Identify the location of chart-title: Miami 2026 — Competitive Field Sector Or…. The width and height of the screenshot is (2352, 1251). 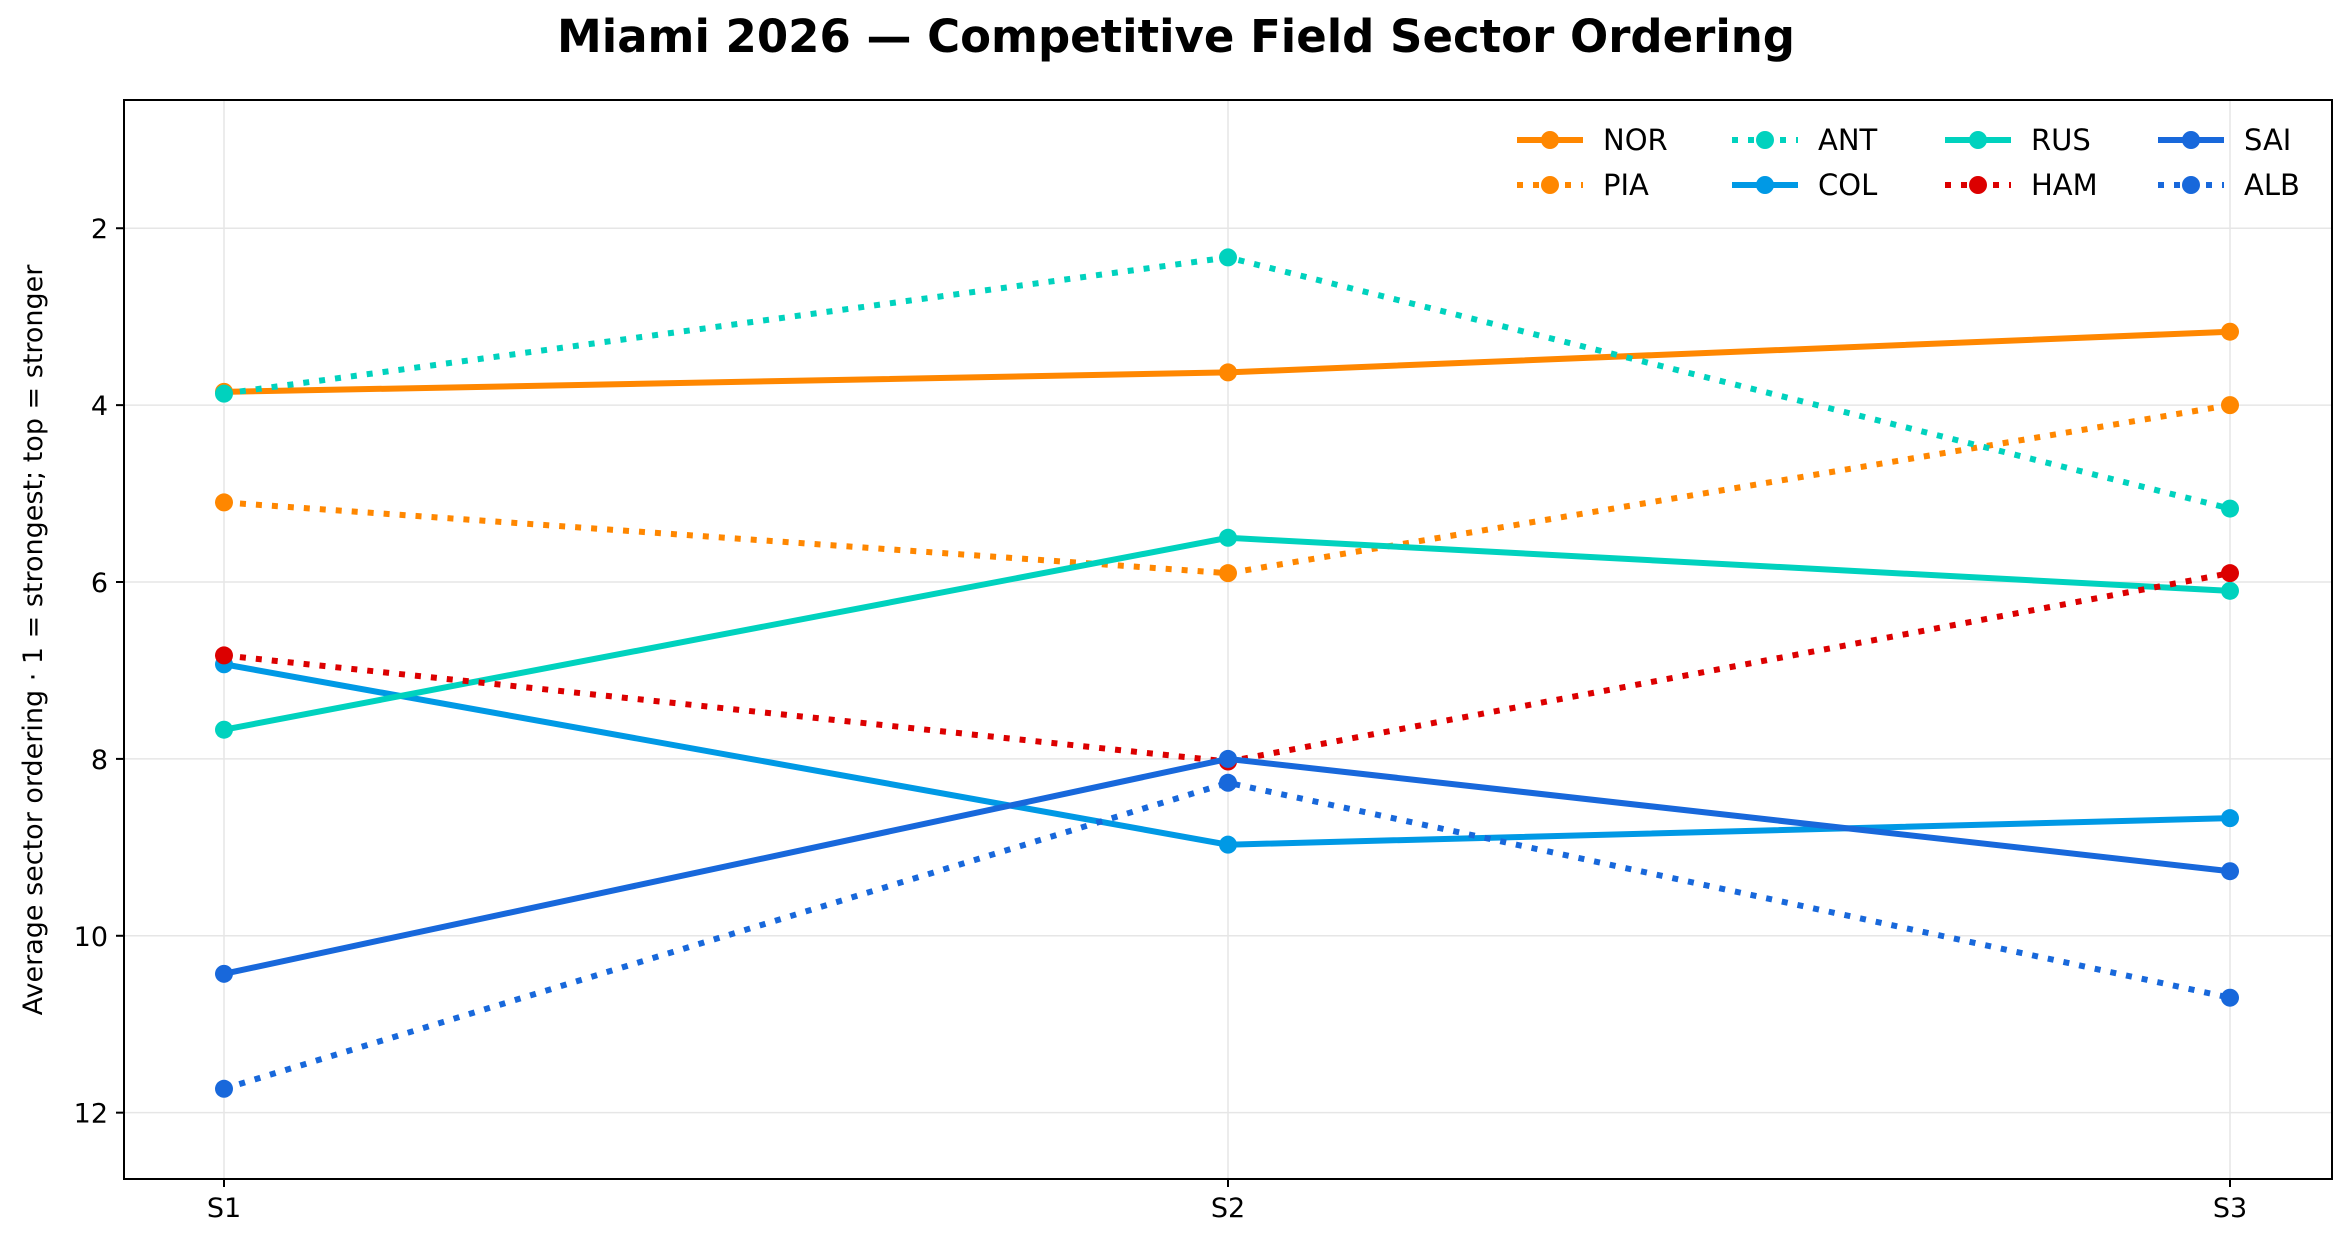
(1176, 36).